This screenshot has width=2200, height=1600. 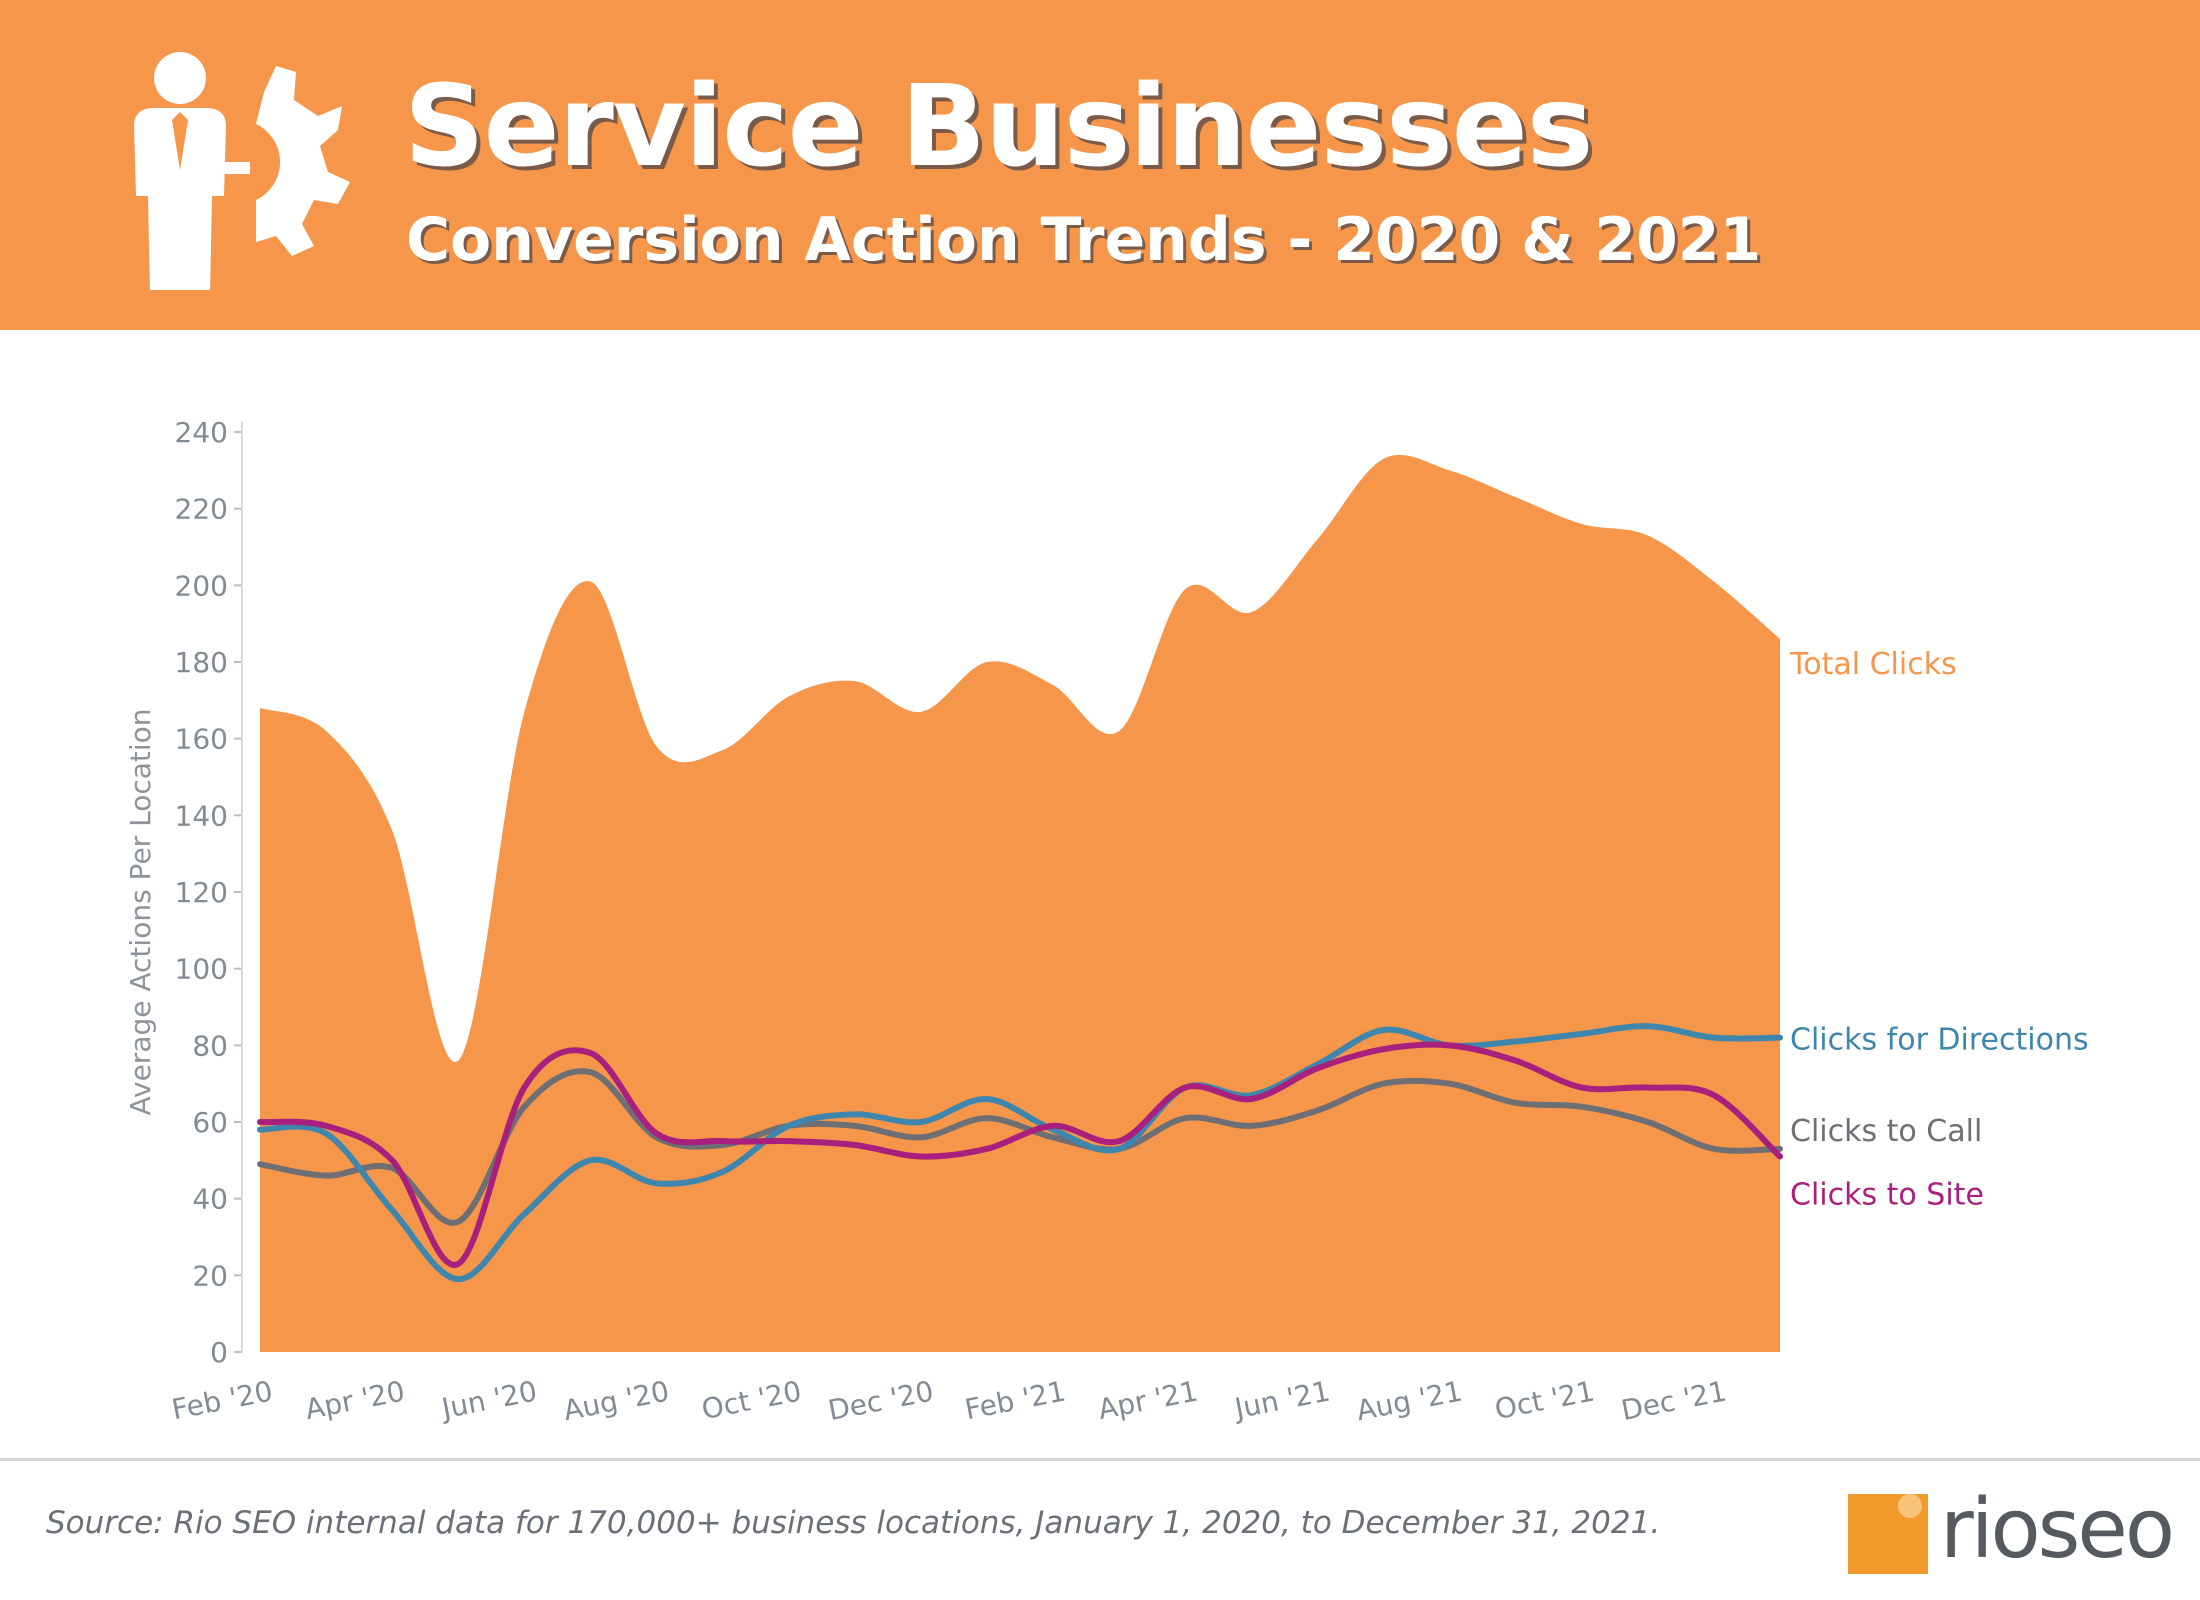 What do you see at coordinates (998, 127) in the screenshot?
I see `page-title: Service Businesses` at bounding box center [998, 127].